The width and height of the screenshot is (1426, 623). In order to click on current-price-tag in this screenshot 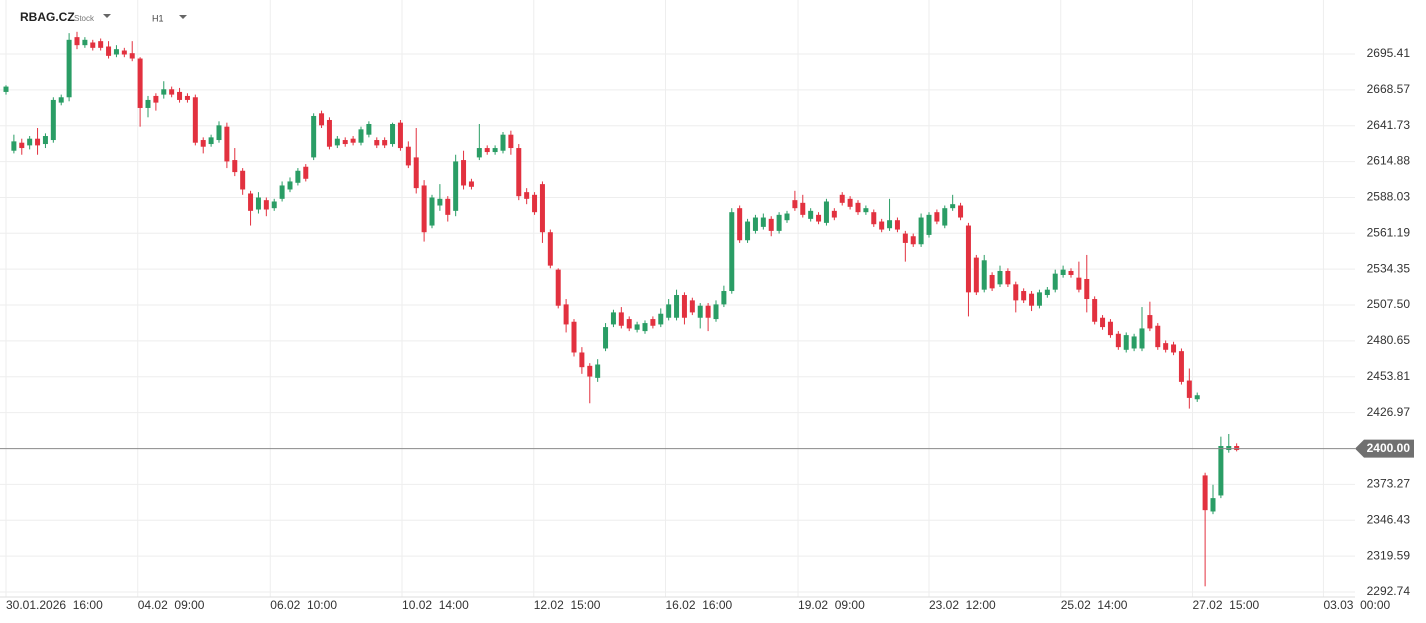, I will do `click(1384, 448)`.